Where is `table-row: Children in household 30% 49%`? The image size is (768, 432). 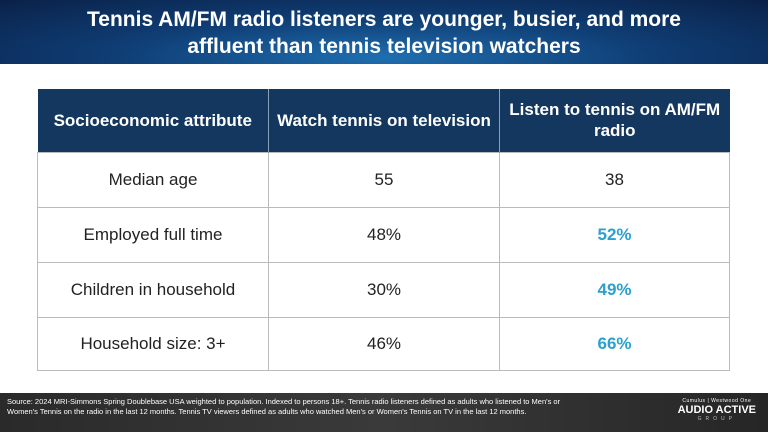
table-row: Children in household 30% 49% is located at coordinates (383, 289).